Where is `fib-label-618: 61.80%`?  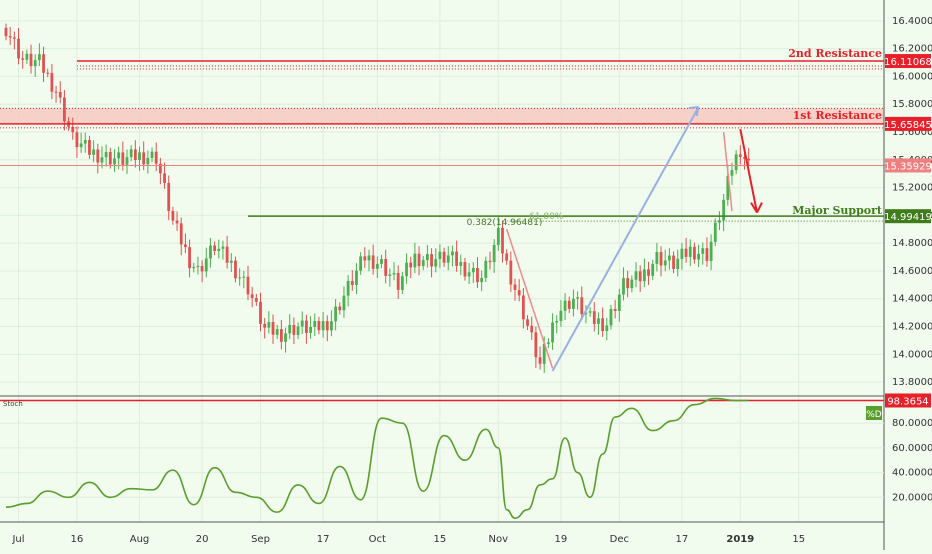
fib-label-618: 61.80% is located at coordinates (546, 217).